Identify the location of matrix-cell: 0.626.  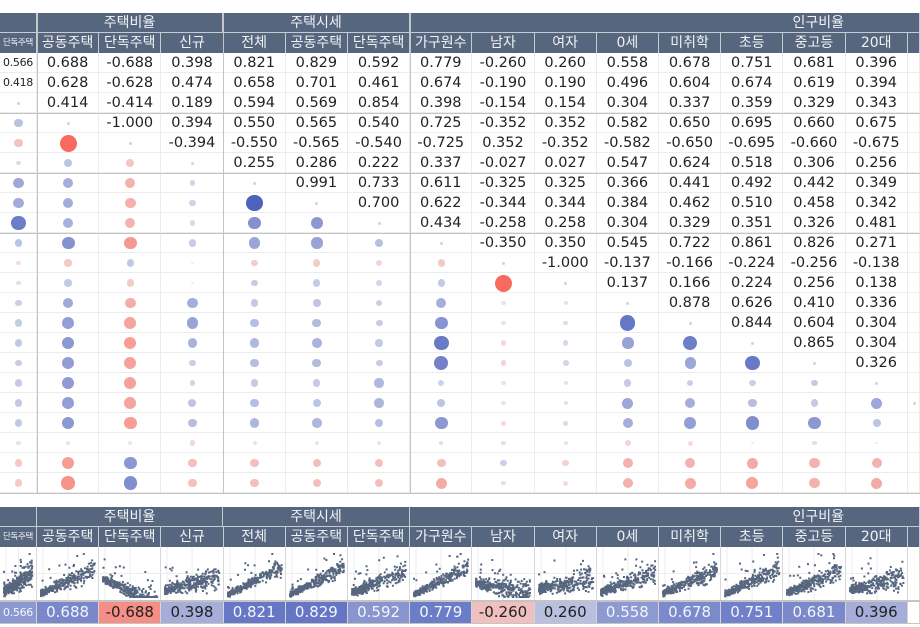
(752, 303).